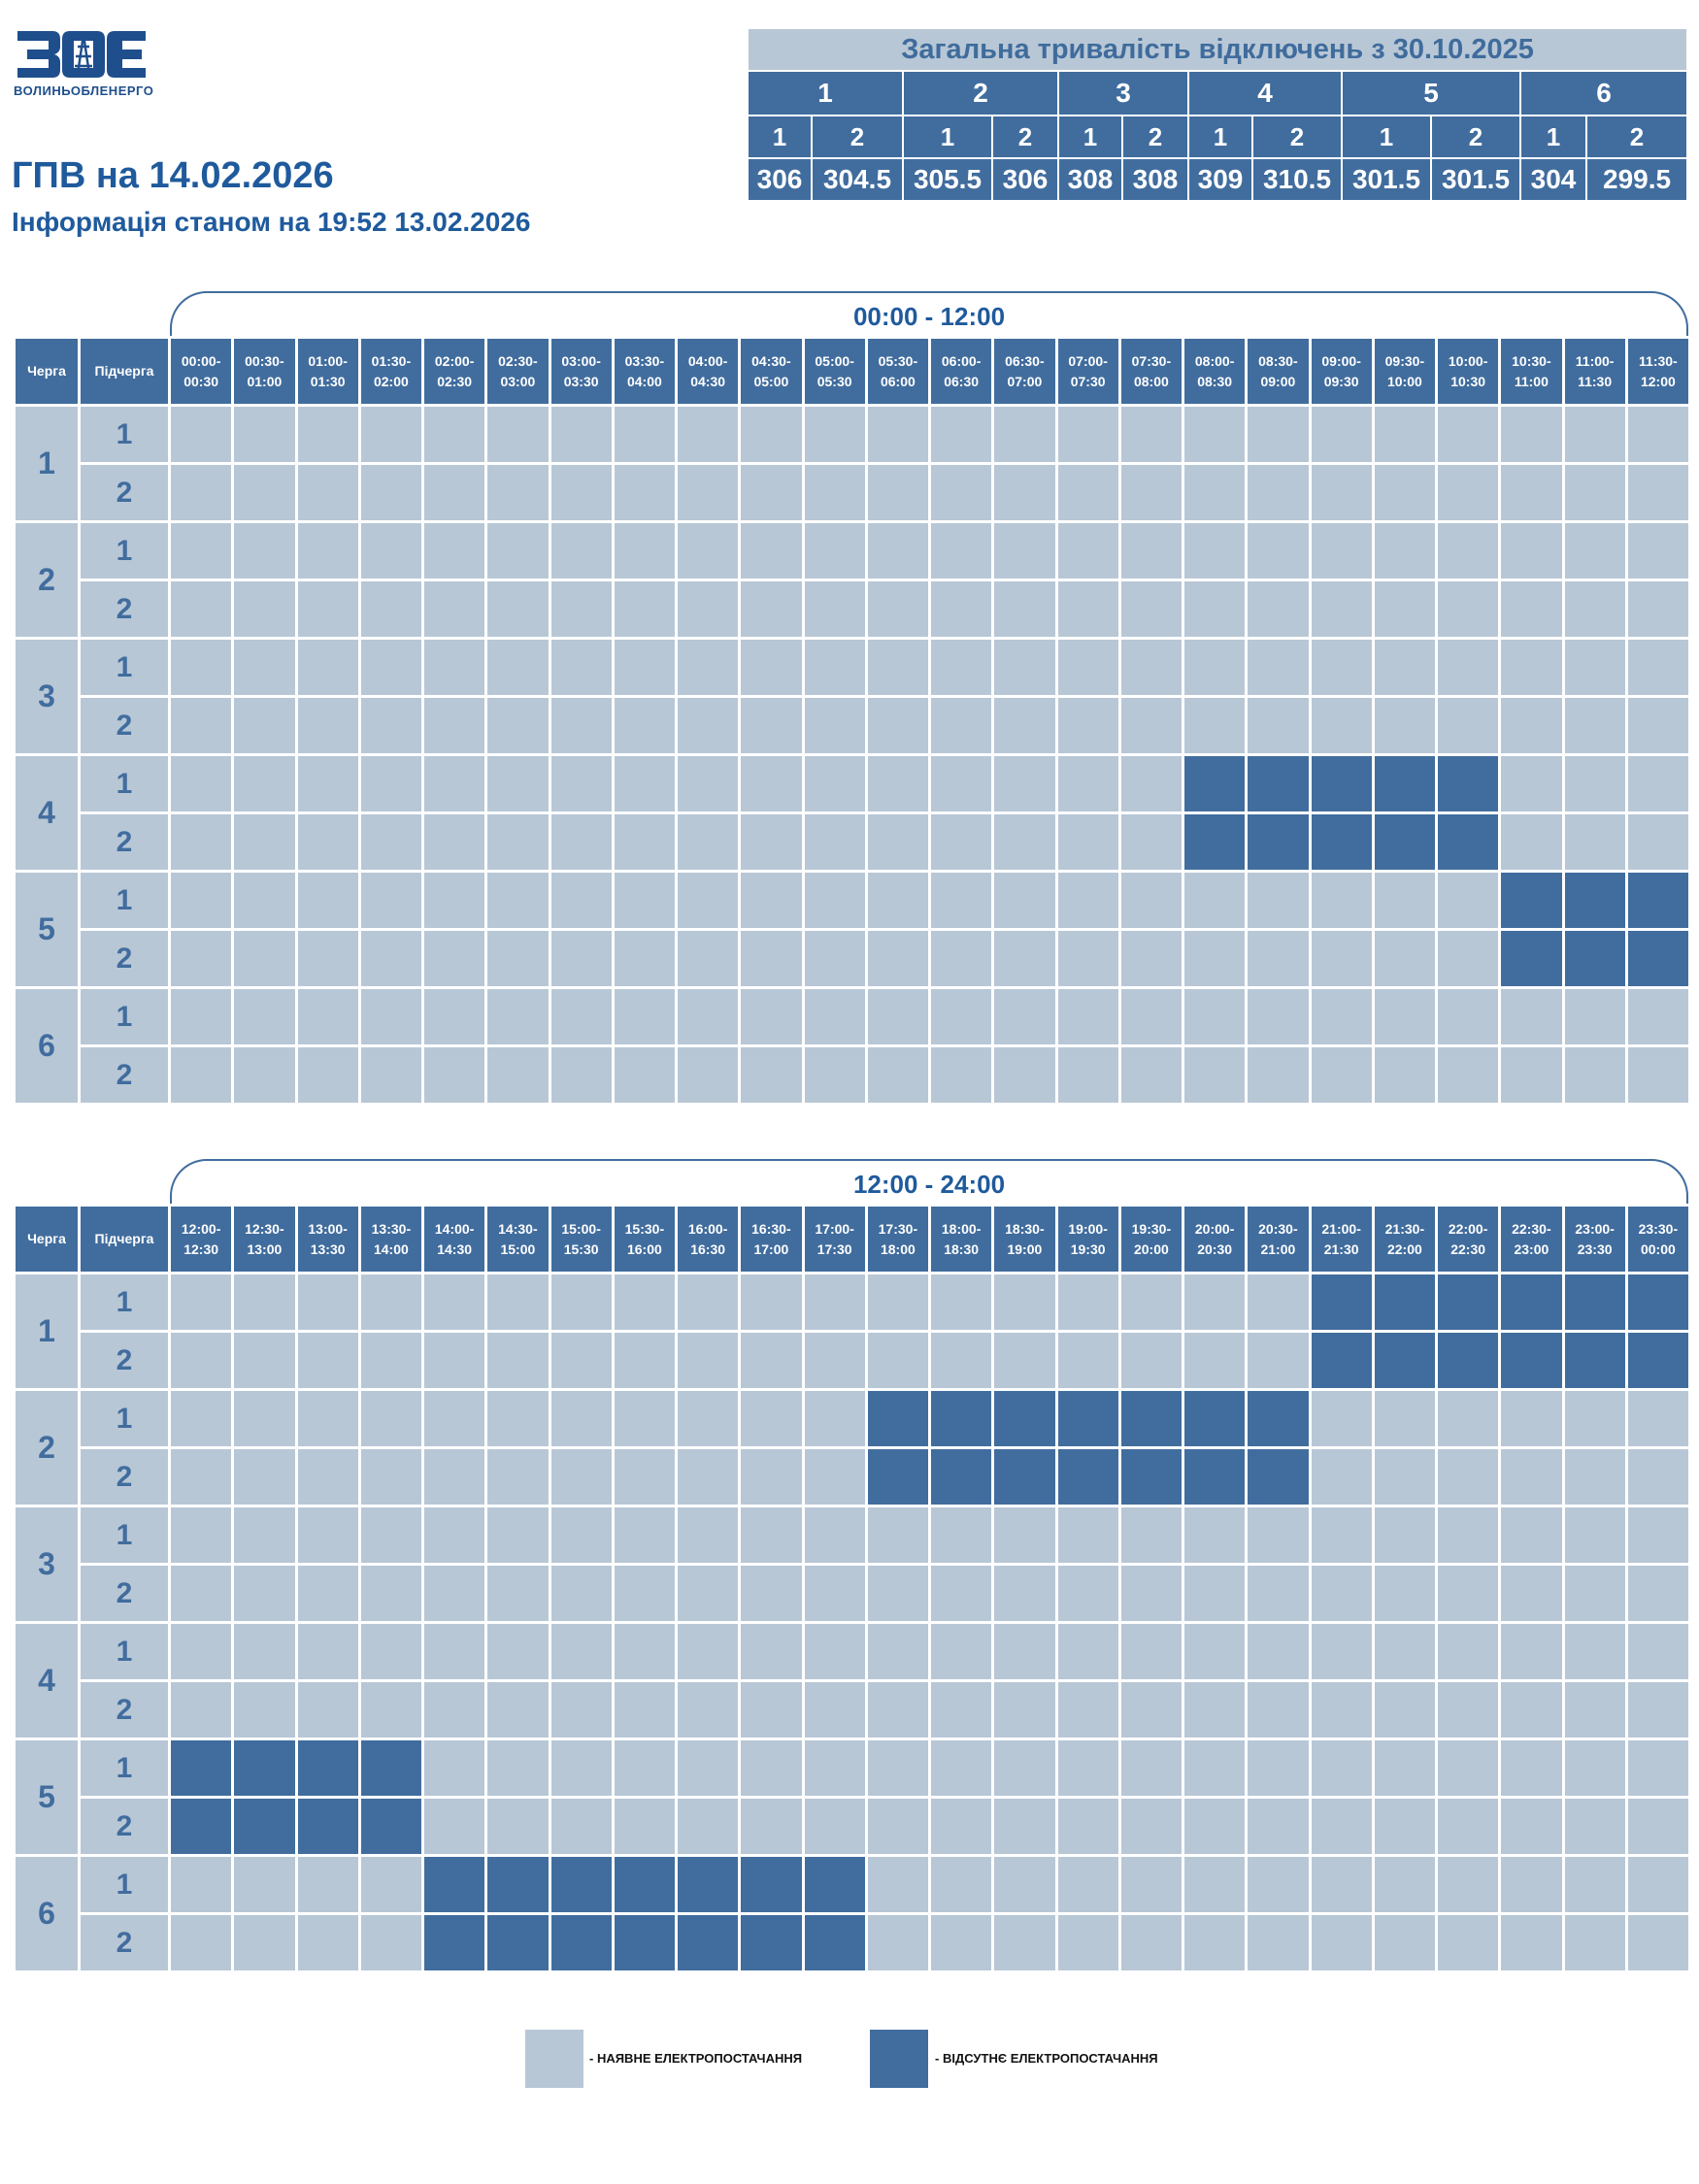 The image size is (1699, 2184). I want to click on time-slot-header: 13:30- 14:00, so click(391, 1239).